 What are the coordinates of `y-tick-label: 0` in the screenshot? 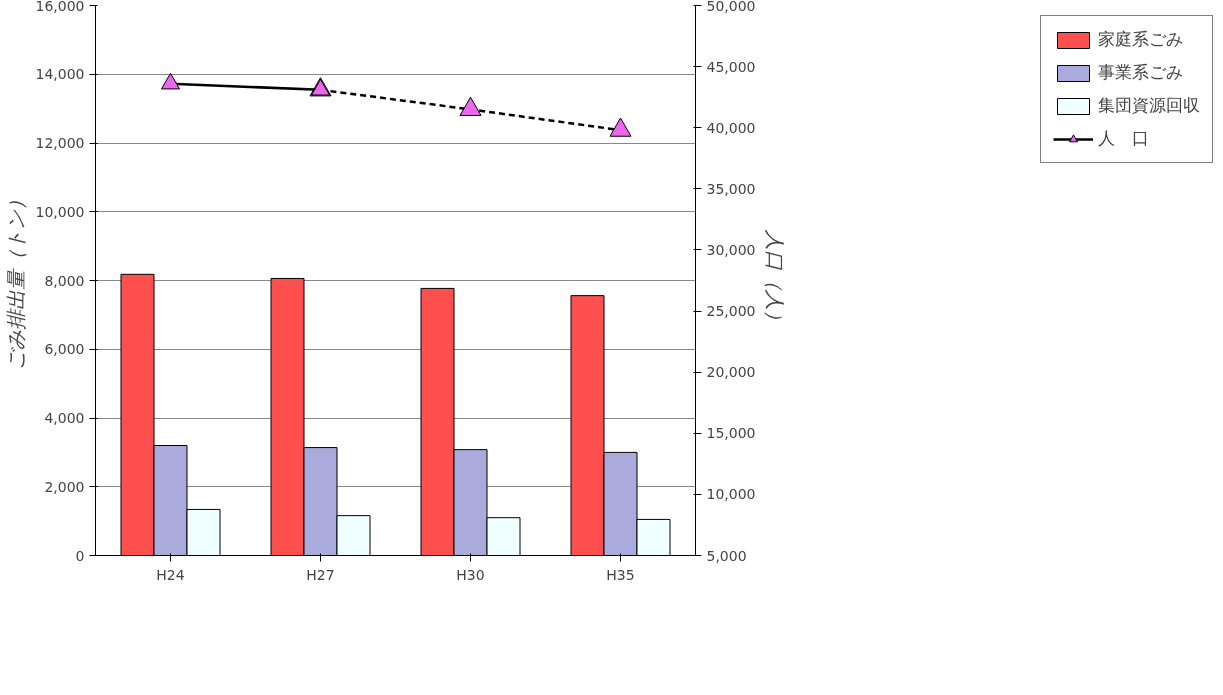 It's located at (80, 555).